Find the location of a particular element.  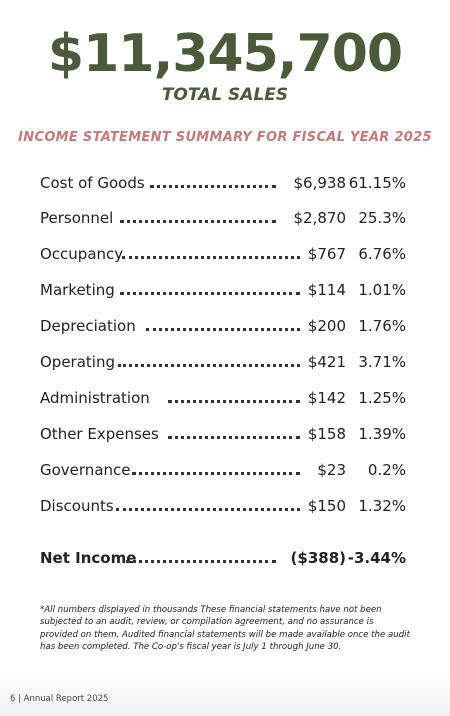

line-item-label: Other Expenses is located at coordinates (99, 434).